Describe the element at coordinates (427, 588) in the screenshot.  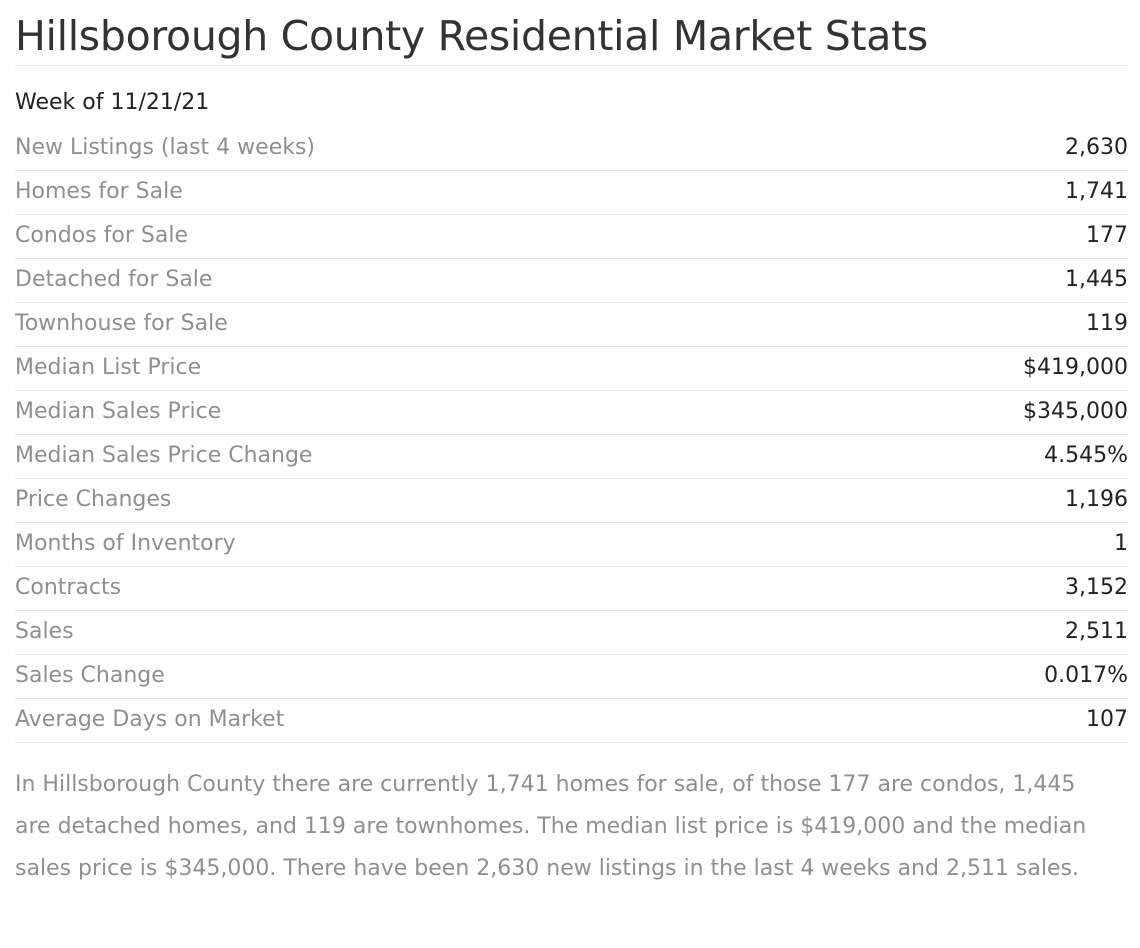
I see `stat-label: Contracts` at that location.